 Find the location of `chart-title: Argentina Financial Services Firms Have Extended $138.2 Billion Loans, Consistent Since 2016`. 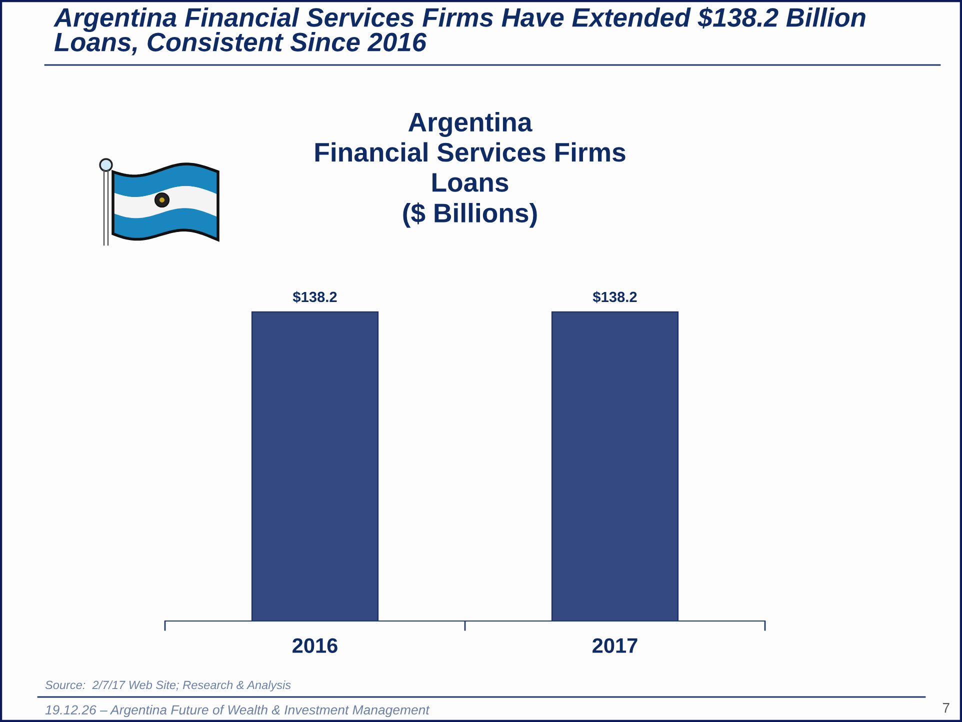

chart-title: Argentina Financial Services Firms Have Extended $138.2 Billion Loans, Consistent Since 2016 is located at coordinates (459, 31).